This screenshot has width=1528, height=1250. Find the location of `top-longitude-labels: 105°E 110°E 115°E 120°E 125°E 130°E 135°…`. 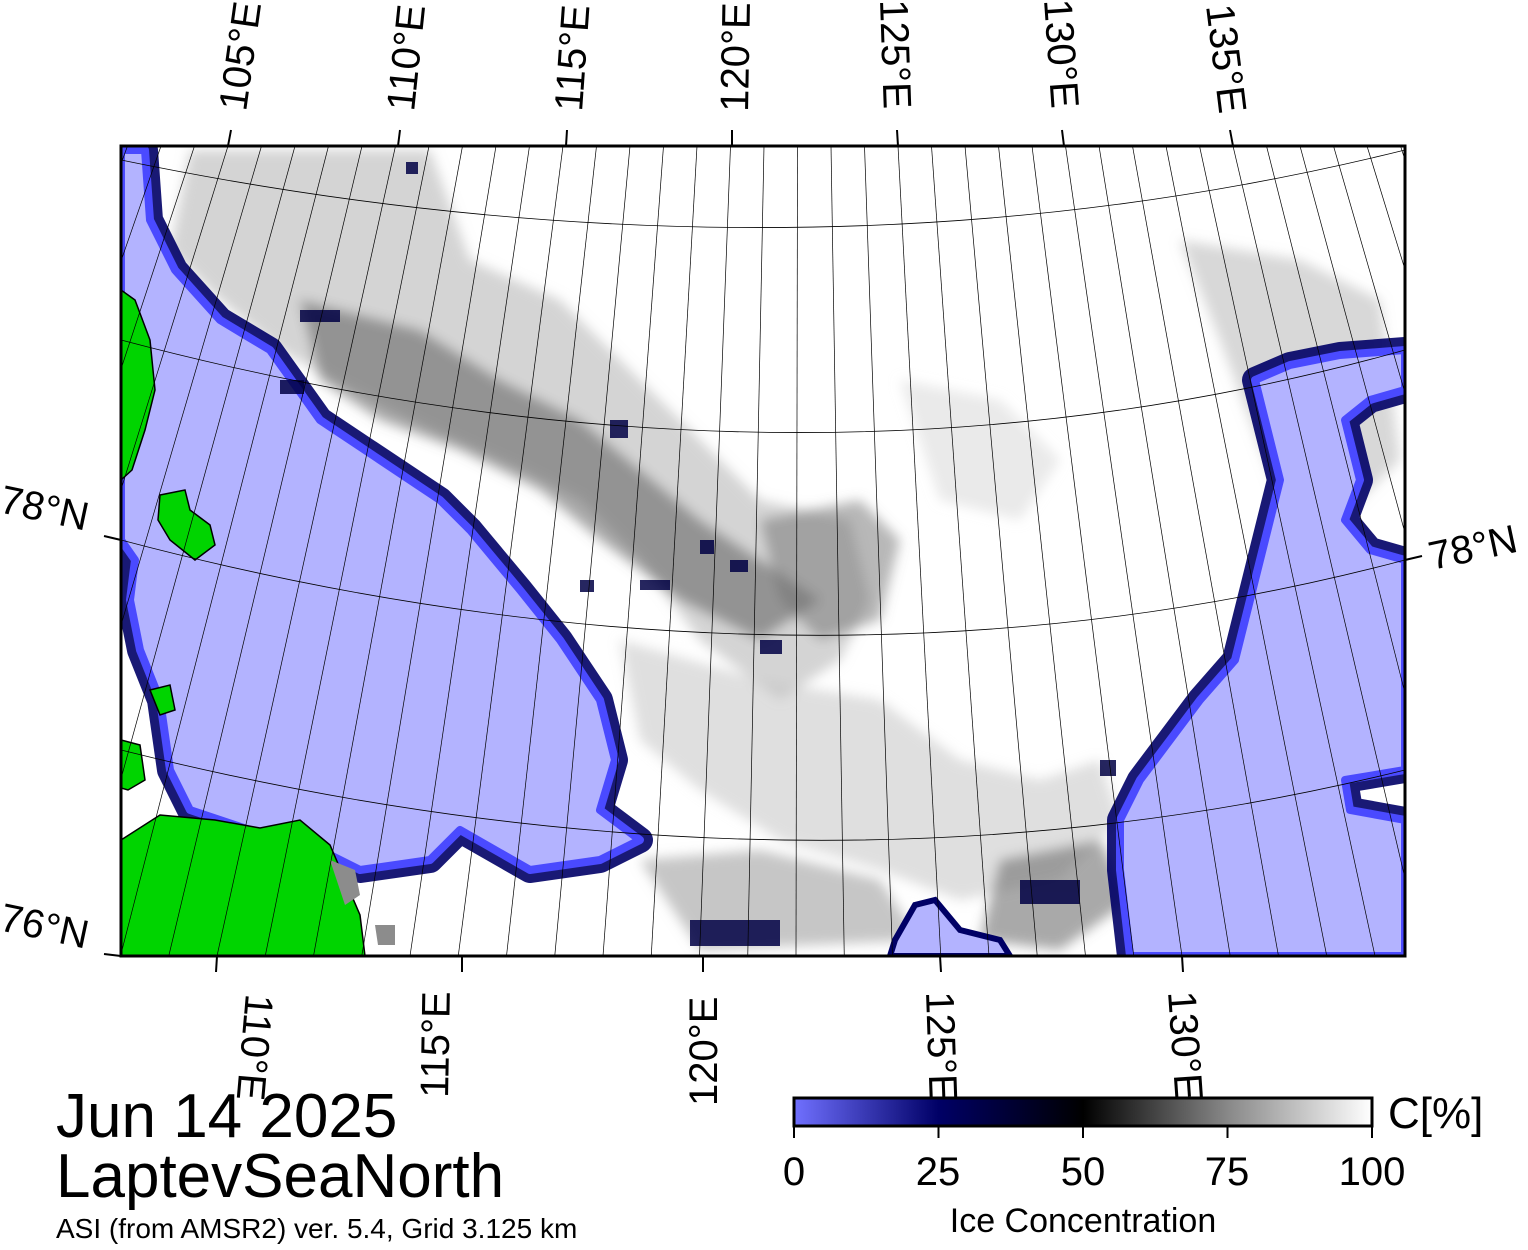

top-longitude-labels: 105°E 110°E 115°E 120°E 125°E 130°E 135°… is located at coordinates (732, 58).